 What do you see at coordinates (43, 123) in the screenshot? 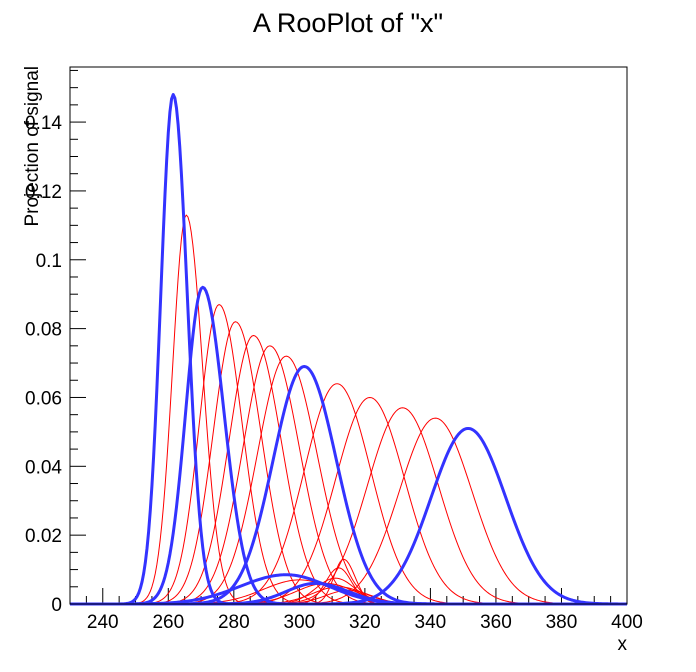
I see `y-tick-label: 0.14` at bounding box center [43, 123].